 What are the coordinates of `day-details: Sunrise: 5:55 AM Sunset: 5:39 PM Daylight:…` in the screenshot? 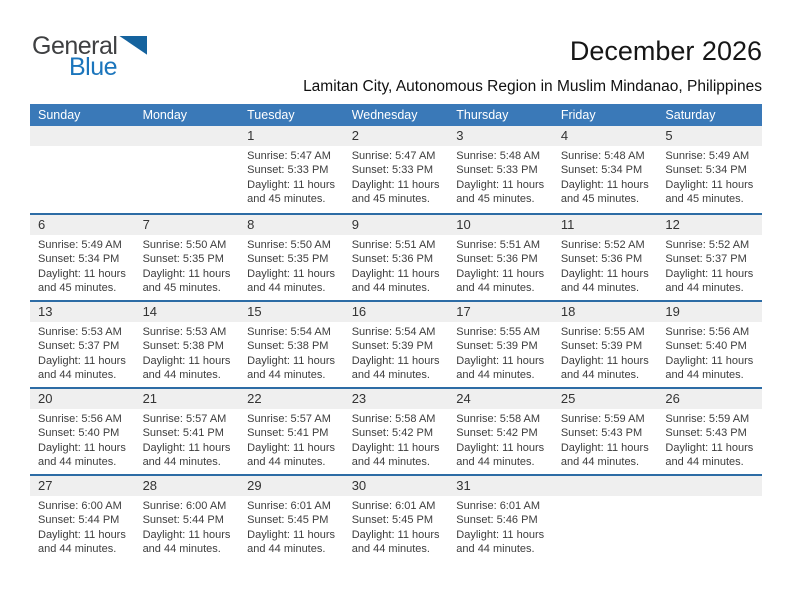 It's located at (500, 352).